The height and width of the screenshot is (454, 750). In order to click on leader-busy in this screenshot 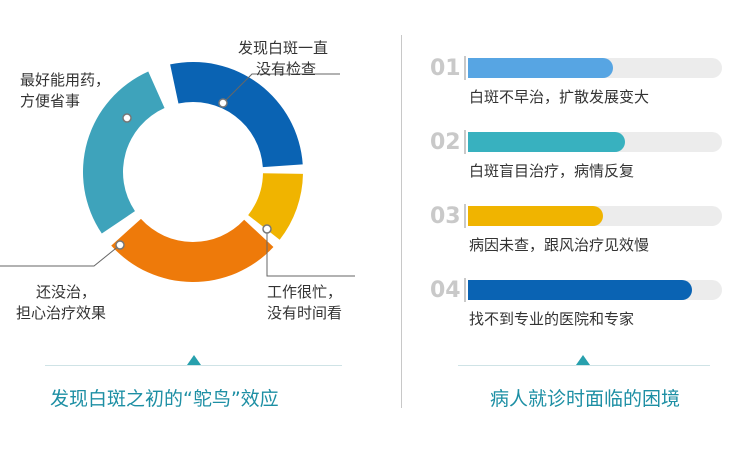, I will do `click(310, 253)`.